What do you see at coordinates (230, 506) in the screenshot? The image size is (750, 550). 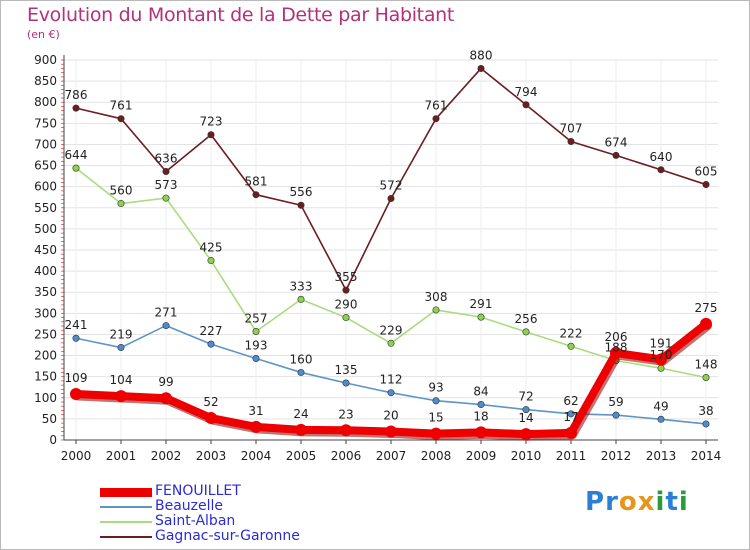 I see `legend-item: Beauzelle` at bounding box center [230, 506].